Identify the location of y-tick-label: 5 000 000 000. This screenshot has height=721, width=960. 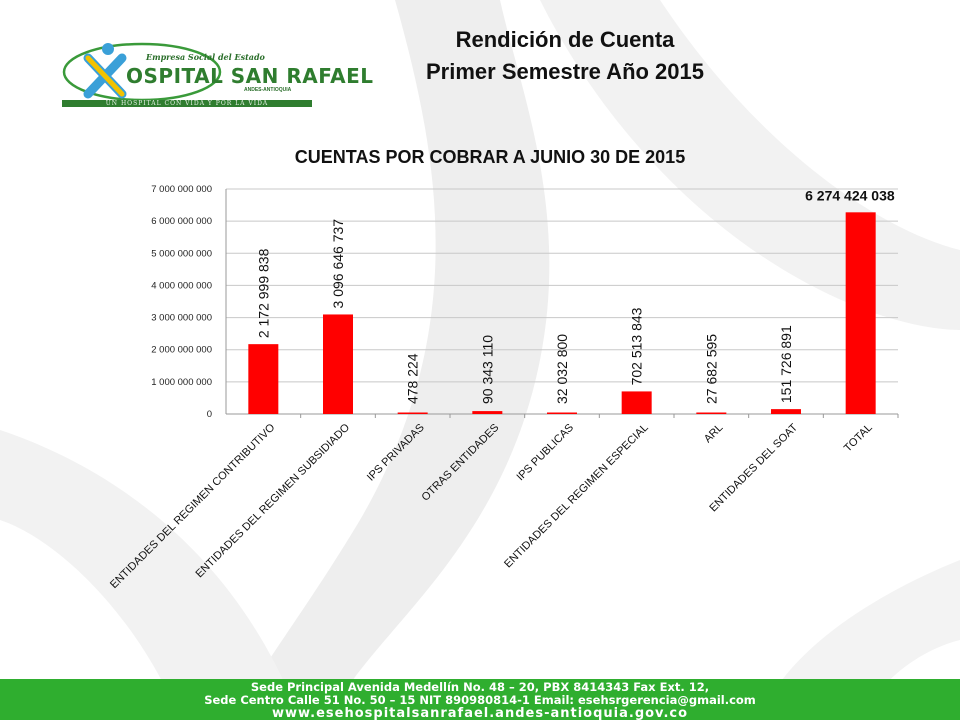
(181, 253).